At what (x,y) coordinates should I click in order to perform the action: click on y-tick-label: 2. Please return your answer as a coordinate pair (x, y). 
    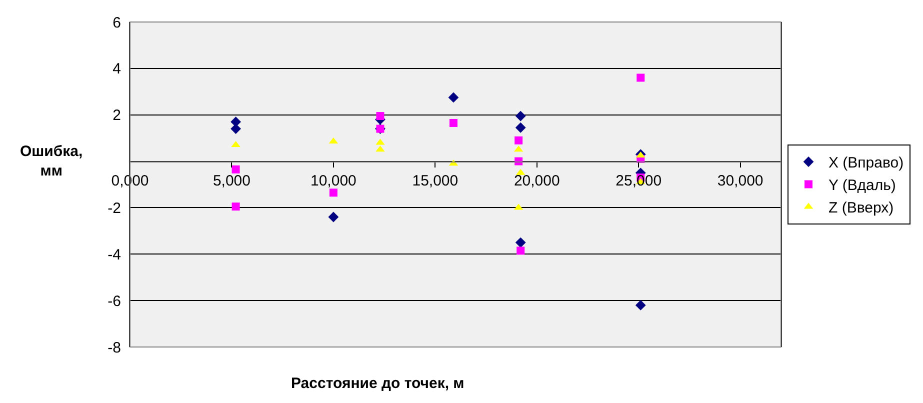
    Looking at the image, I should click on (116, 115).